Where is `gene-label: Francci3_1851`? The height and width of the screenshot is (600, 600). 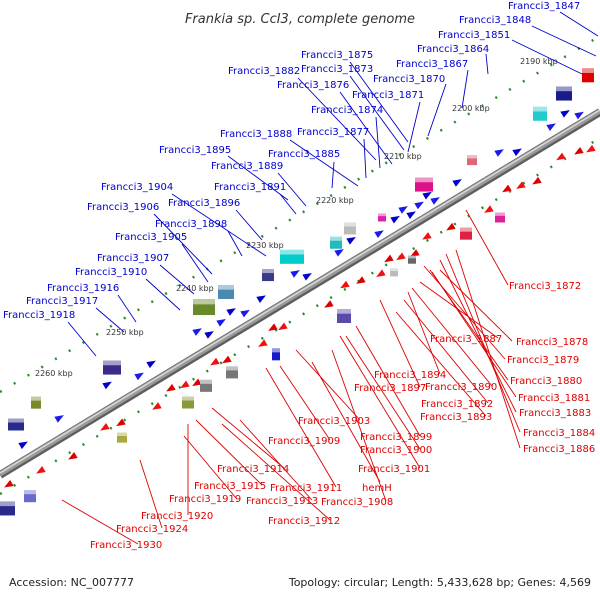
gene-label: Francci3_1851 is located at coordinates (474, 35).